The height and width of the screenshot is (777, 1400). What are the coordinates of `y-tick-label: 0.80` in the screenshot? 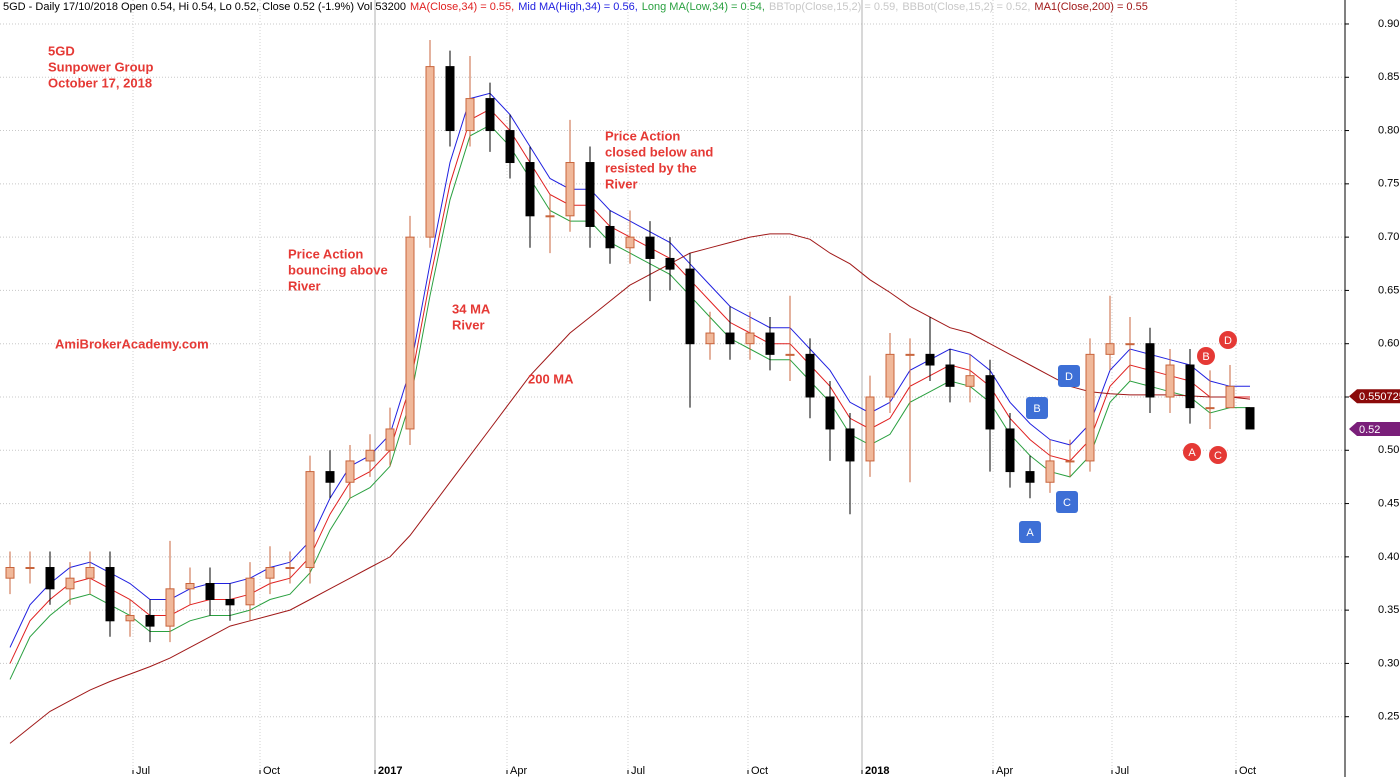 It's located at (1388, 130).